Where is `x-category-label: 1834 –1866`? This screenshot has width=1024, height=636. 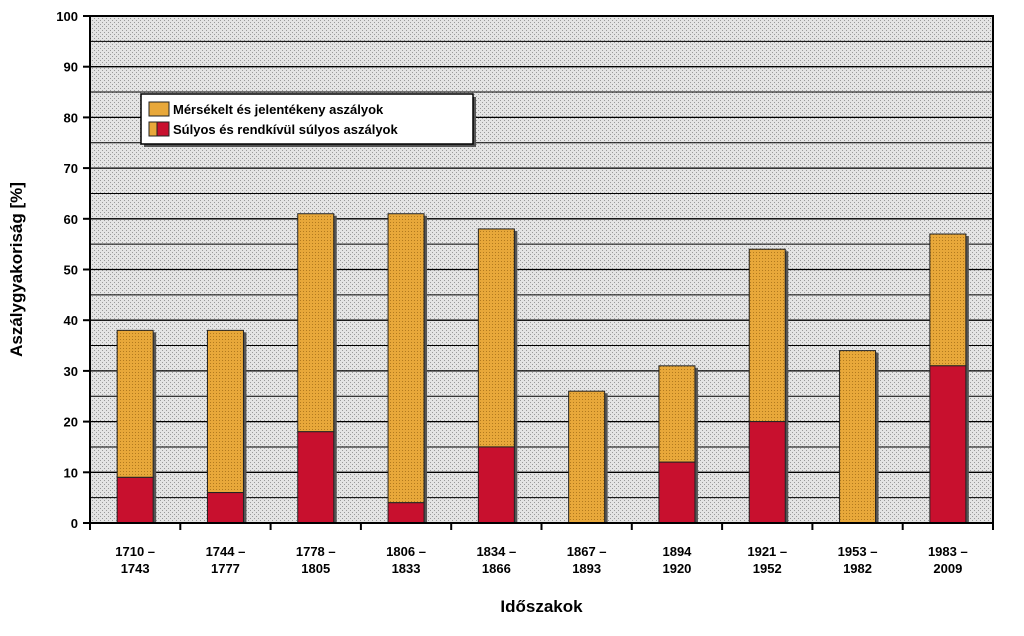 x-category-label: 1834 –1866 is located at coordinates (496, 560).